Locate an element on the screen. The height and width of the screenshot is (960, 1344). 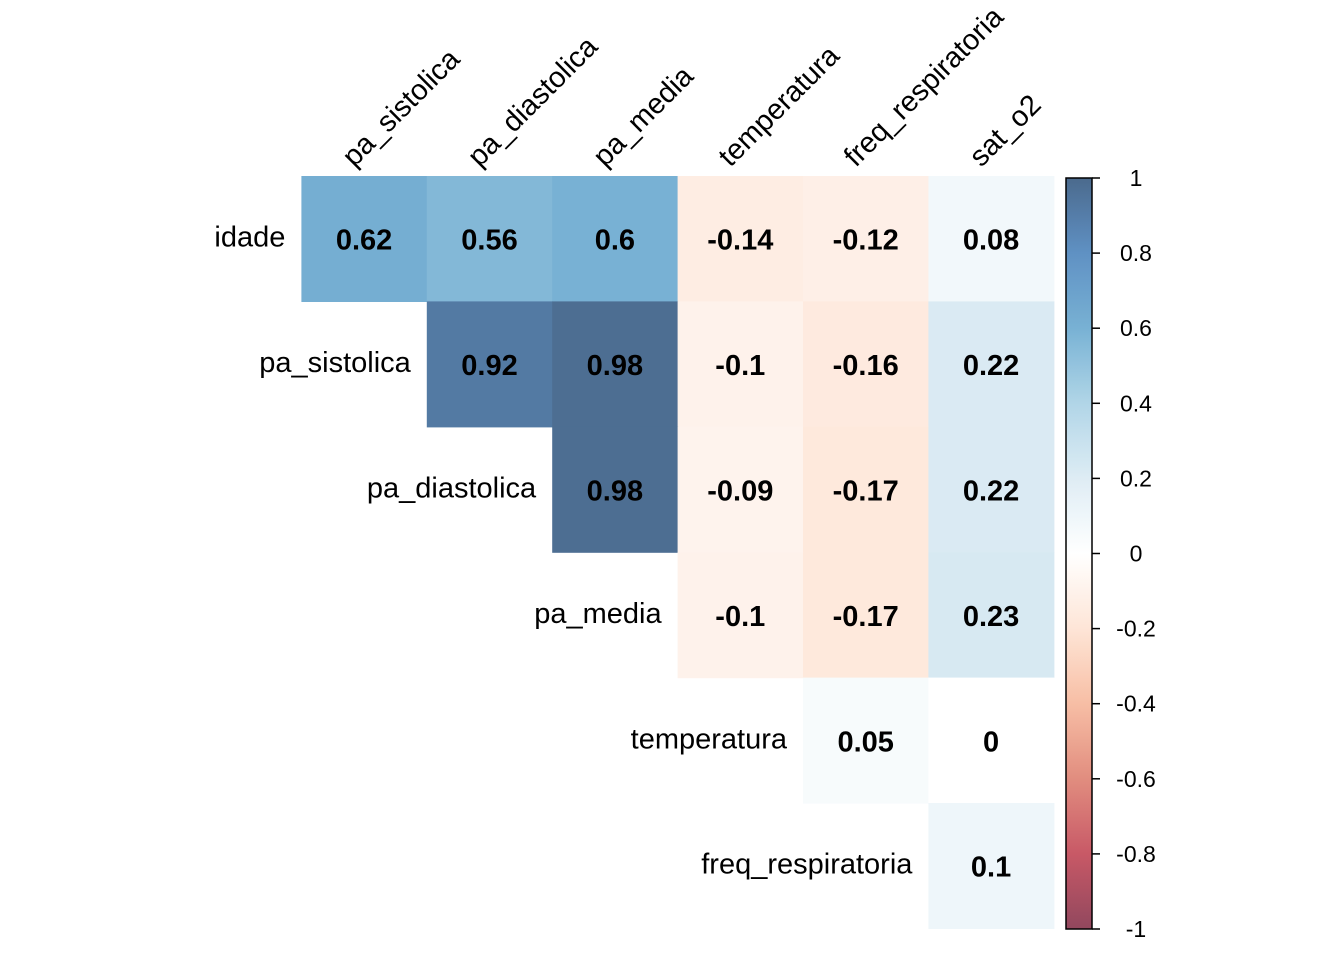
colorbar-tick-label-0.6: 0.6 is located at coordinates (1136, 328).